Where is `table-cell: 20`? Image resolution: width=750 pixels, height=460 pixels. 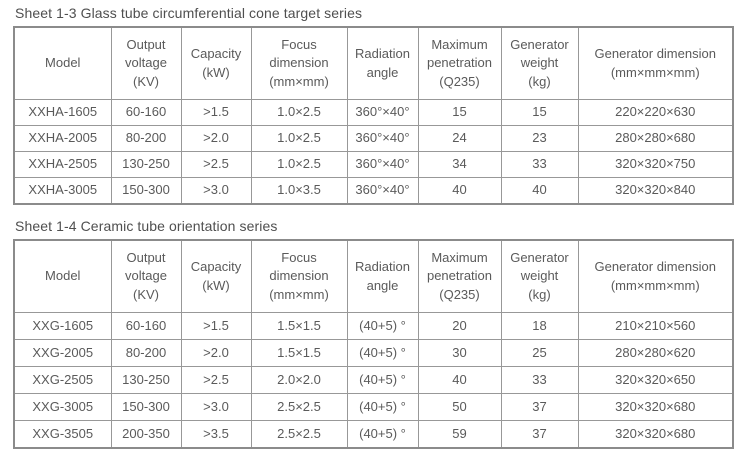
table-cell: 20 is located at coordinates (459, 326).